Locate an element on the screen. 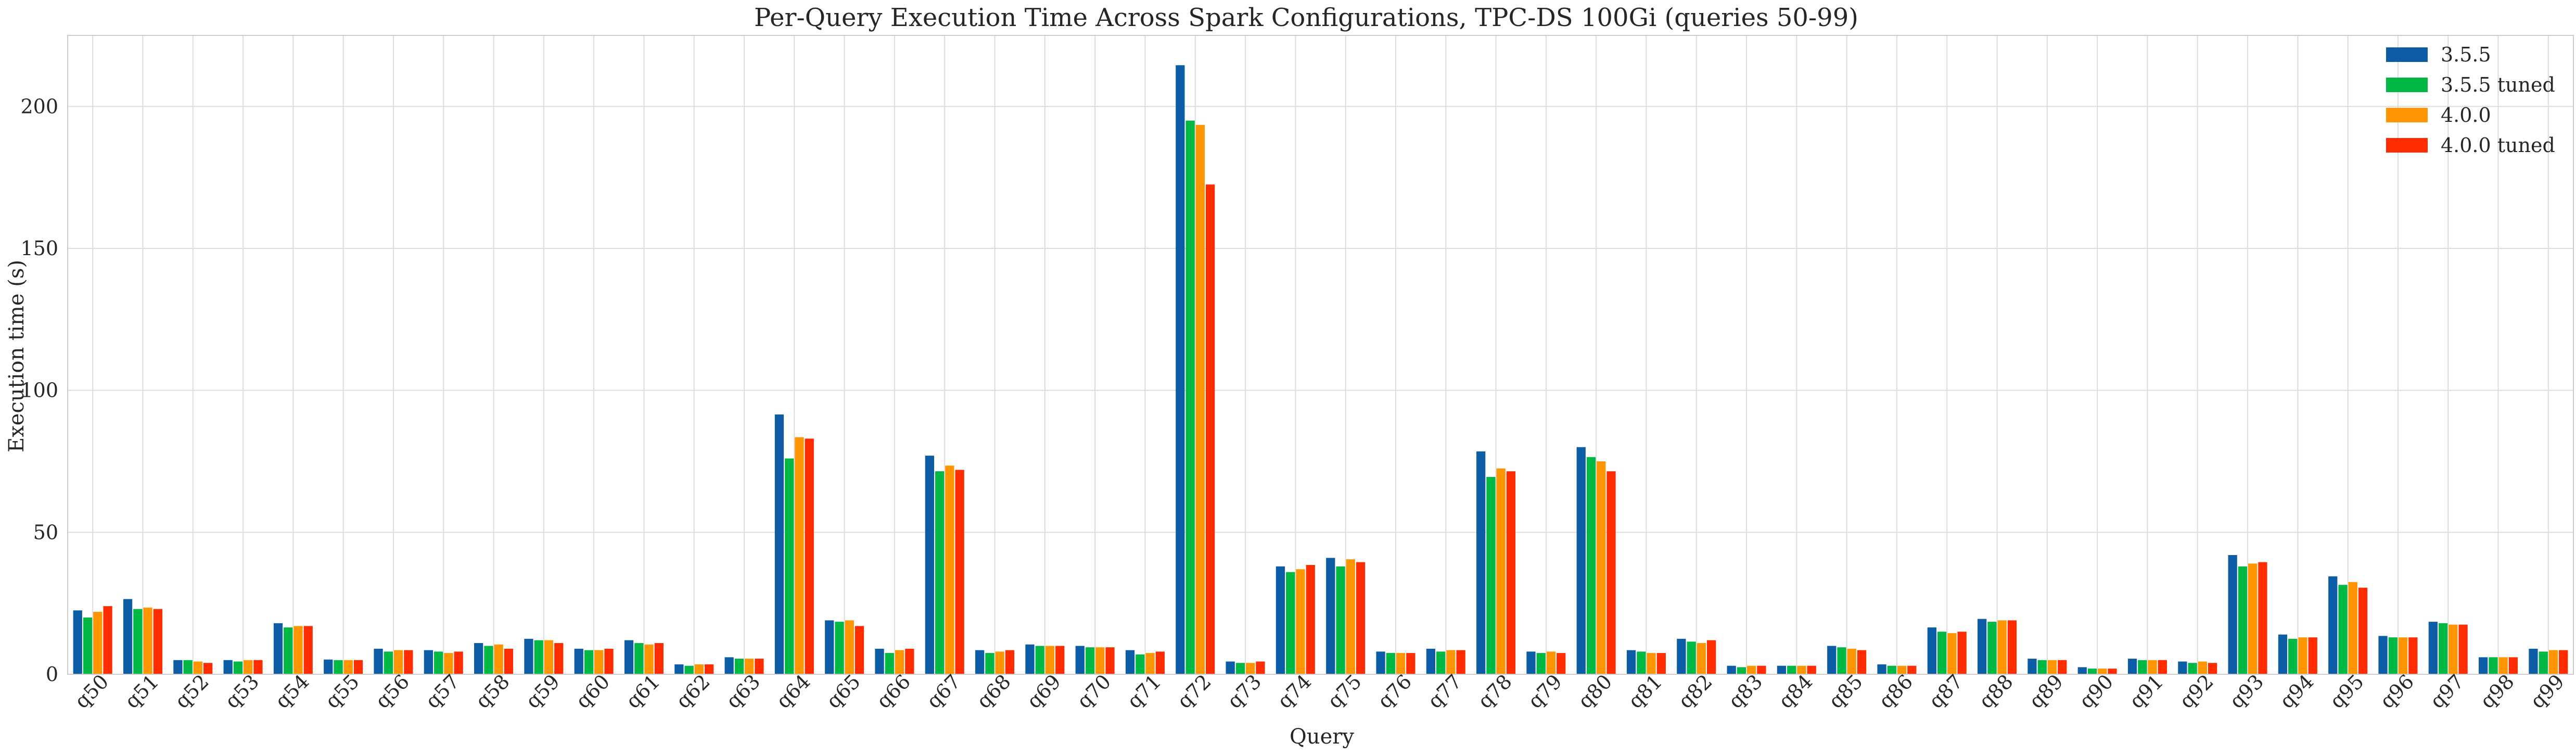  x-tick-label: q56 is located at coordinates (392, 692).